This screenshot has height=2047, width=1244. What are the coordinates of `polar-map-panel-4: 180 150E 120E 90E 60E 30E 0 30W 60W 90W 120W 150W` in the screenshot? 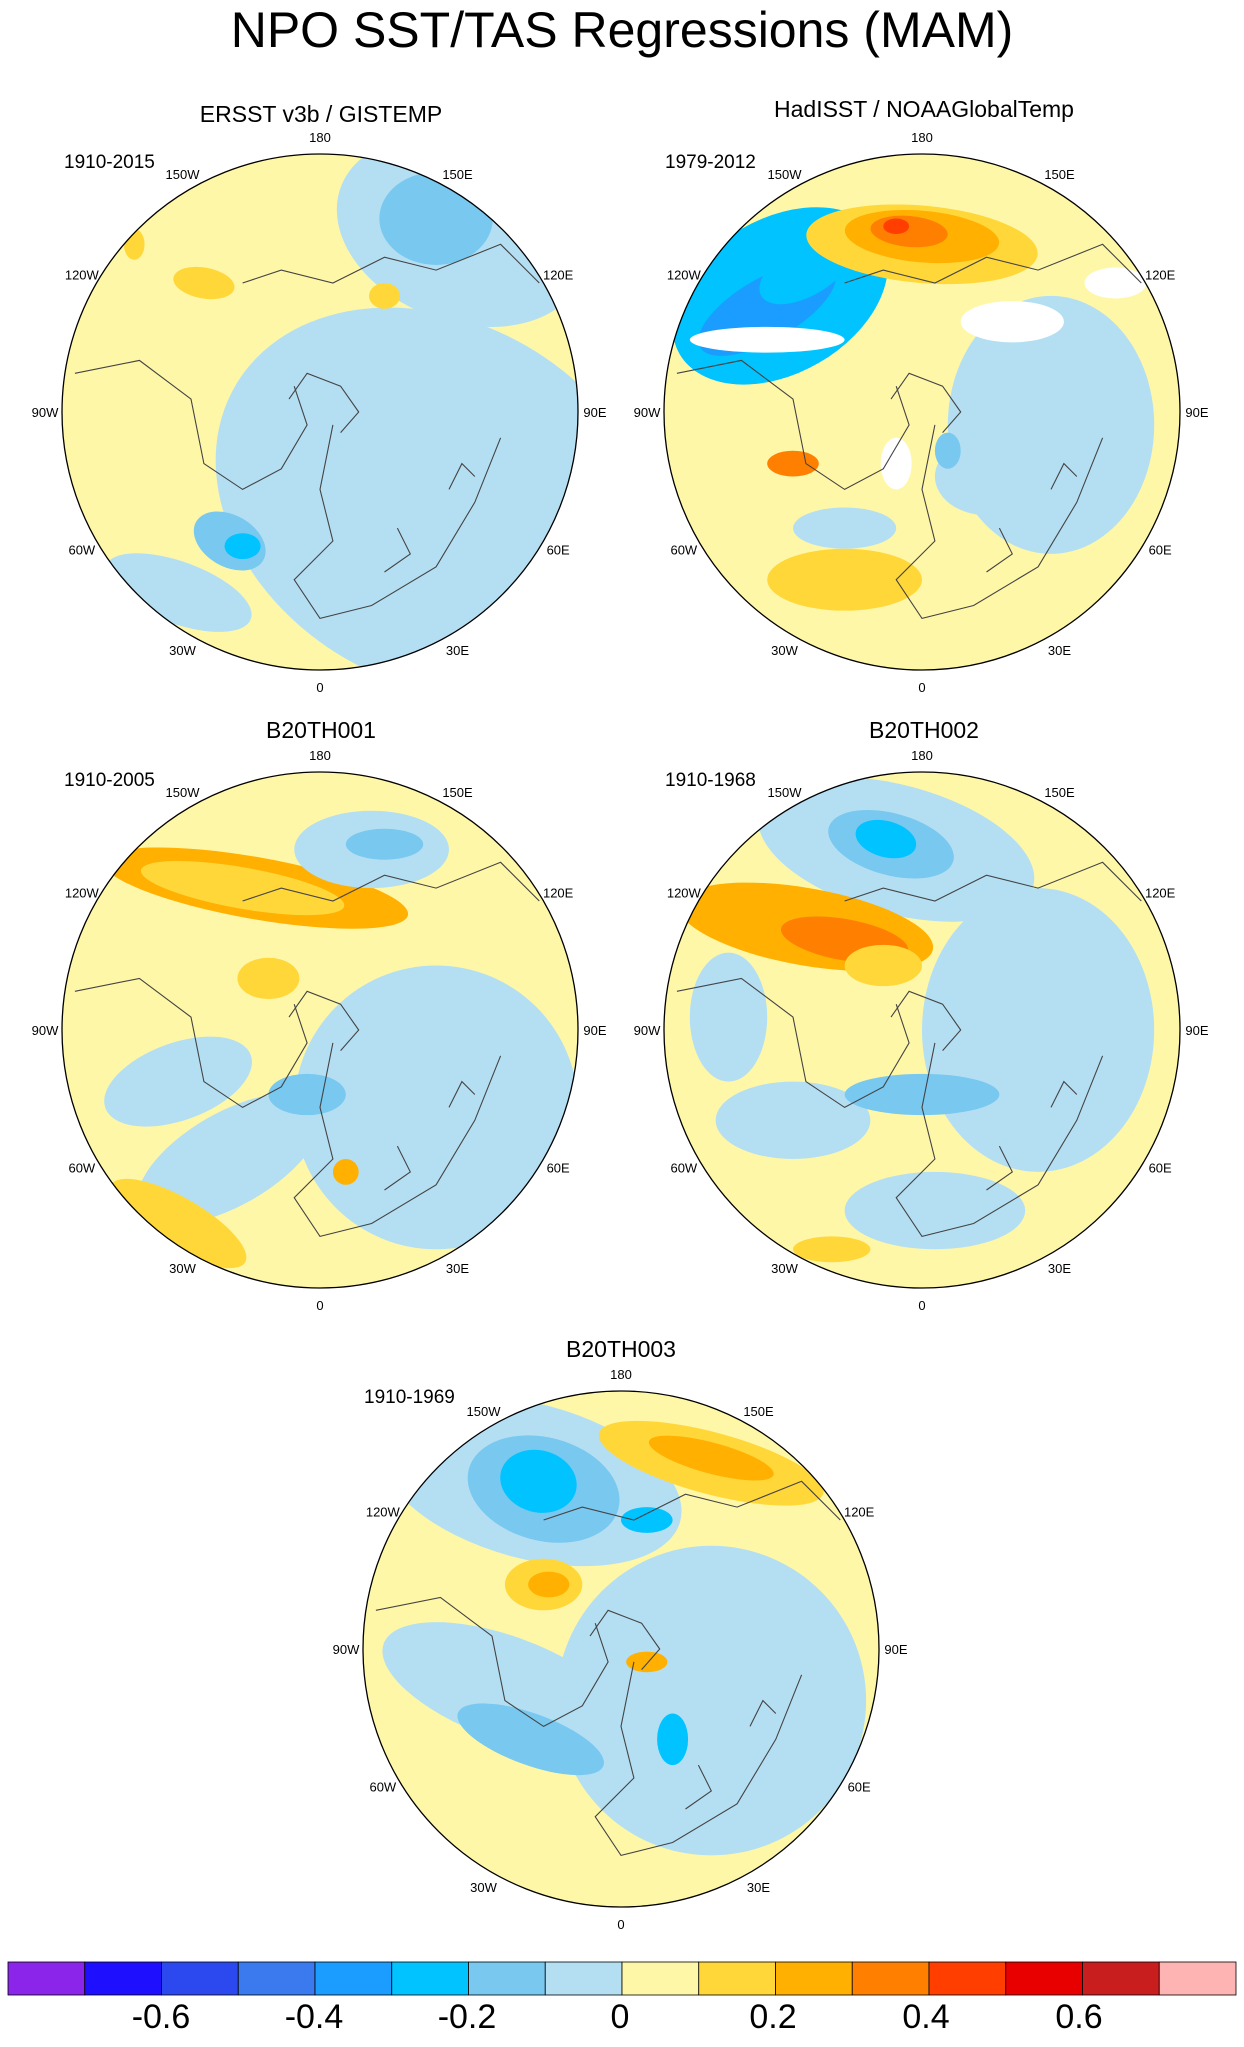 It's located at (921, 1030).